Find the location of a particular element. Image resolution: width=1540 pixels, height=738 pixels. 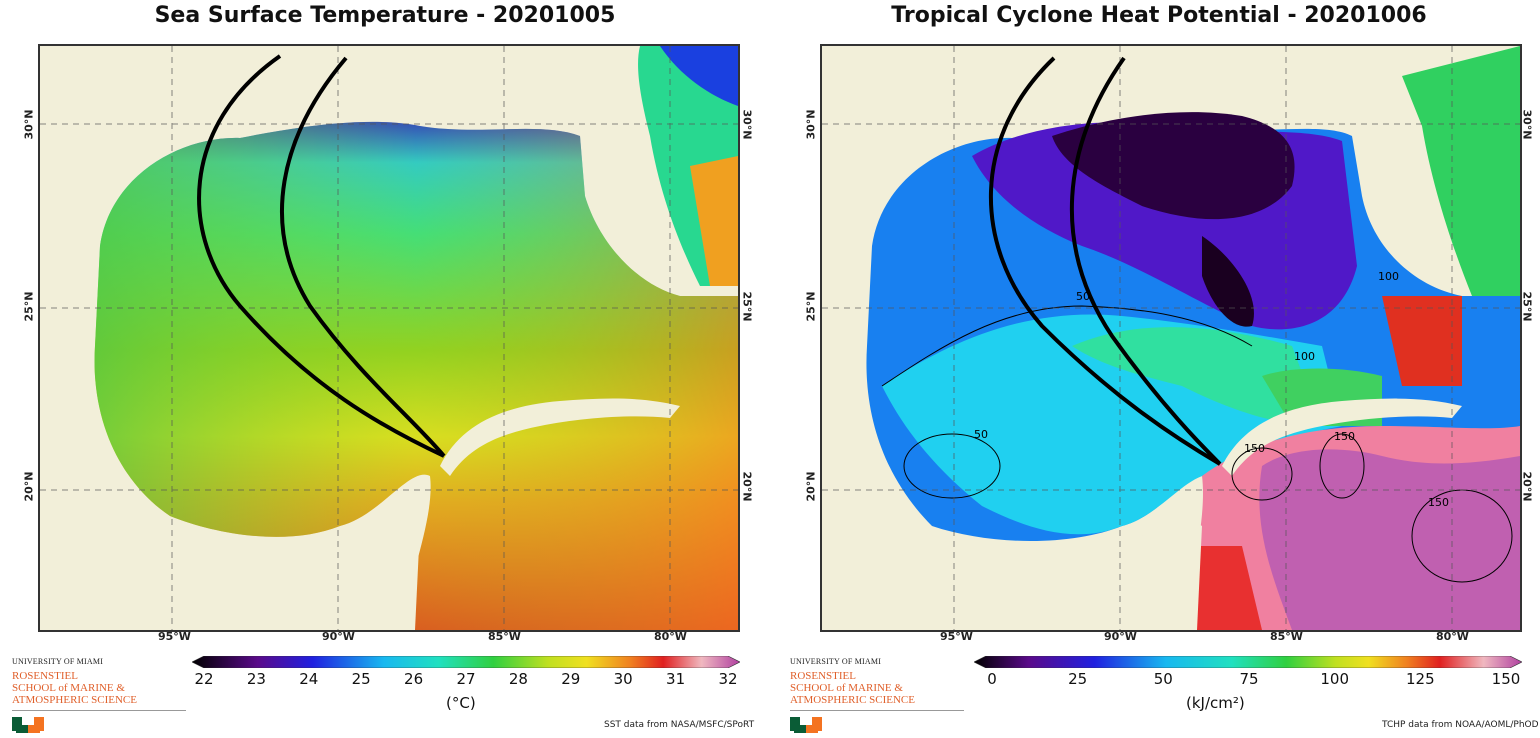

tchp-credit: TCHP data from NOAA/AOML/PhOD is located at coordinates (1460, 725).